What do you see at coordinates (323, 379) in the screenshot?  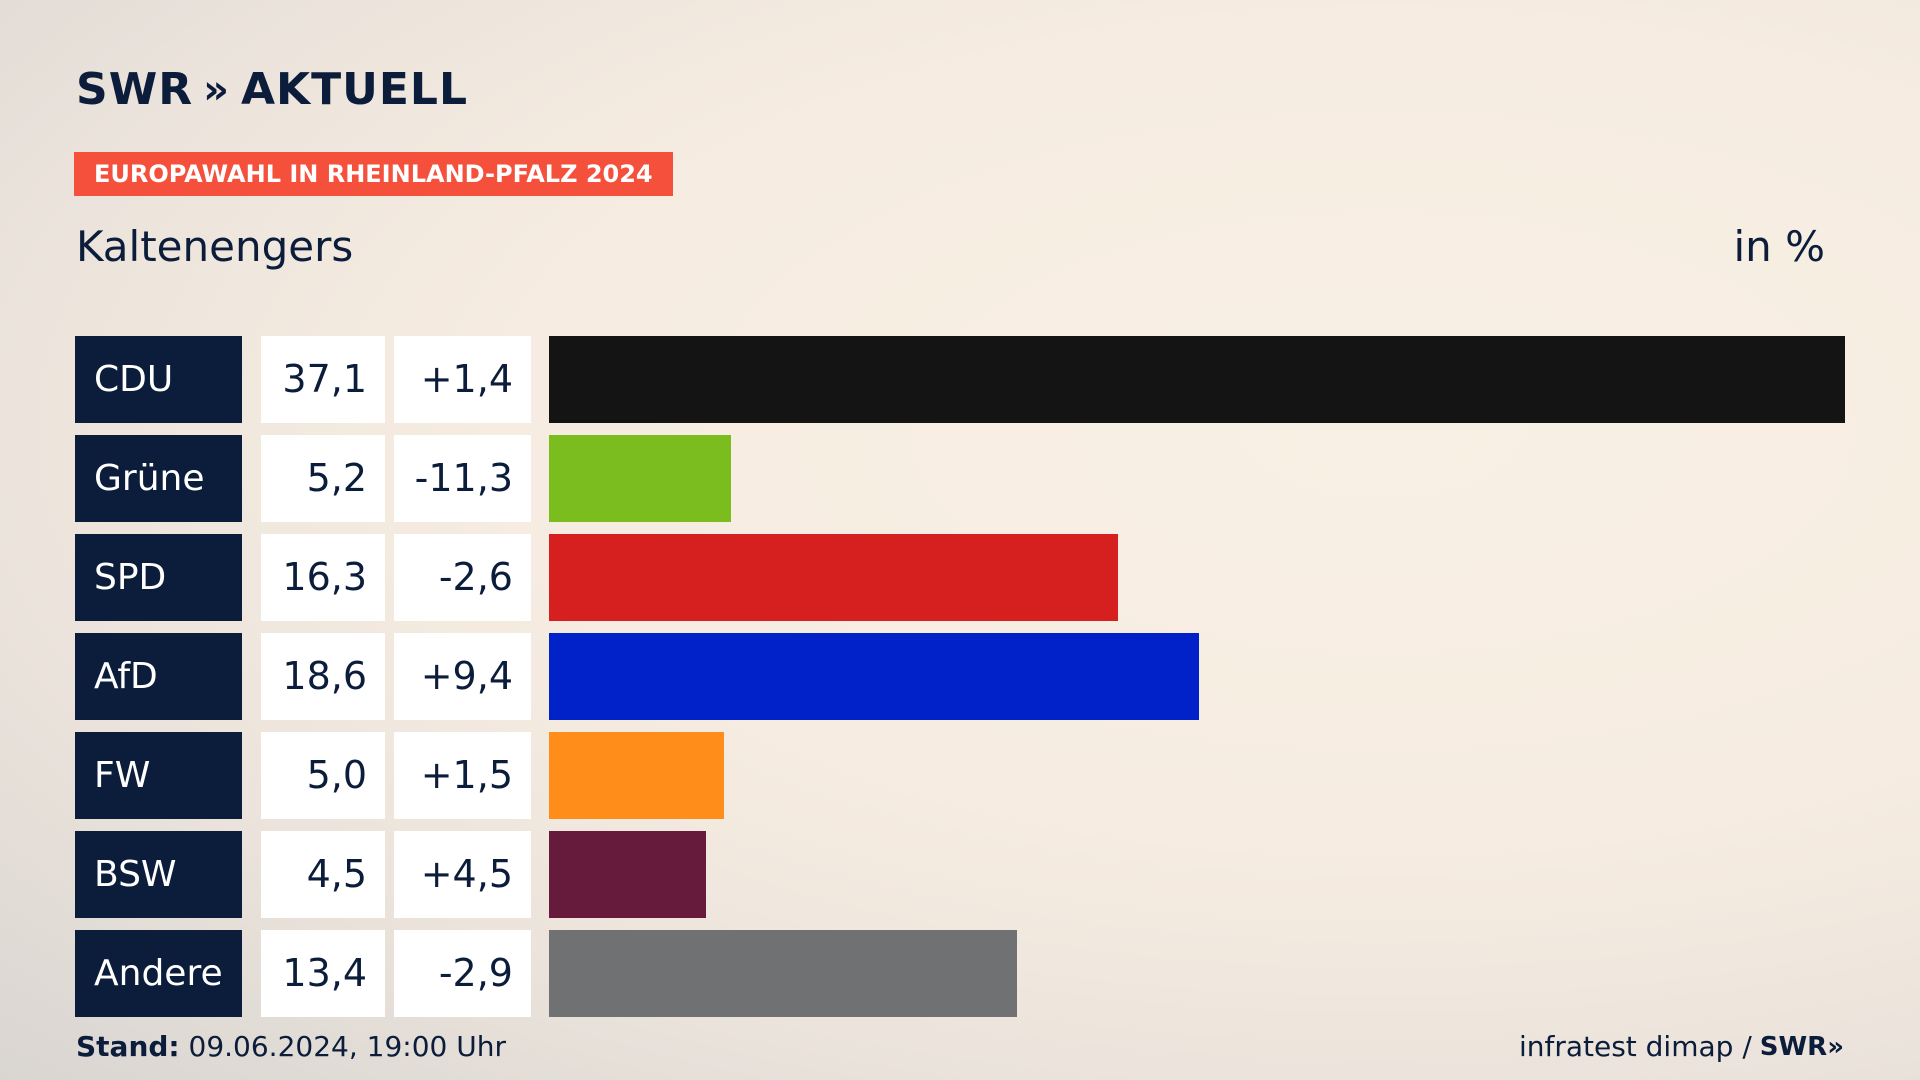 I see `vote-share-value: 37,1` at bounding box center [323, 379].